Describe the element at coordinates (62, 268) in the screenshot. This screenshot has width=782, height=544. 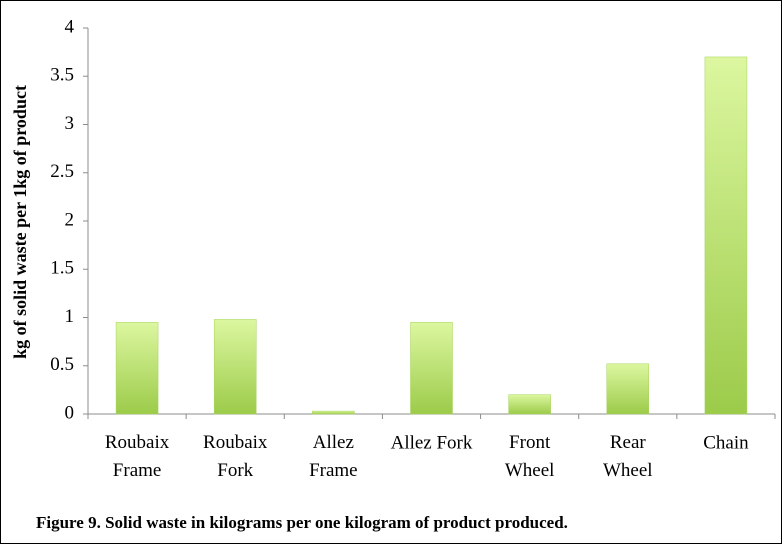
I see `y-tick-label: 1.5` at that location.